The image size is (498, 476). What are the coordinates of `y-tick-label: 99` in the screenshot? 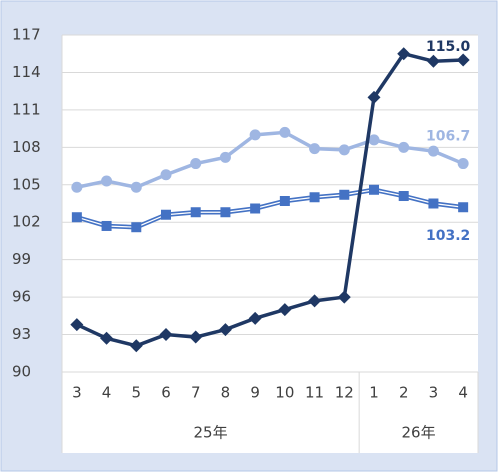 It's located at (21, 259).